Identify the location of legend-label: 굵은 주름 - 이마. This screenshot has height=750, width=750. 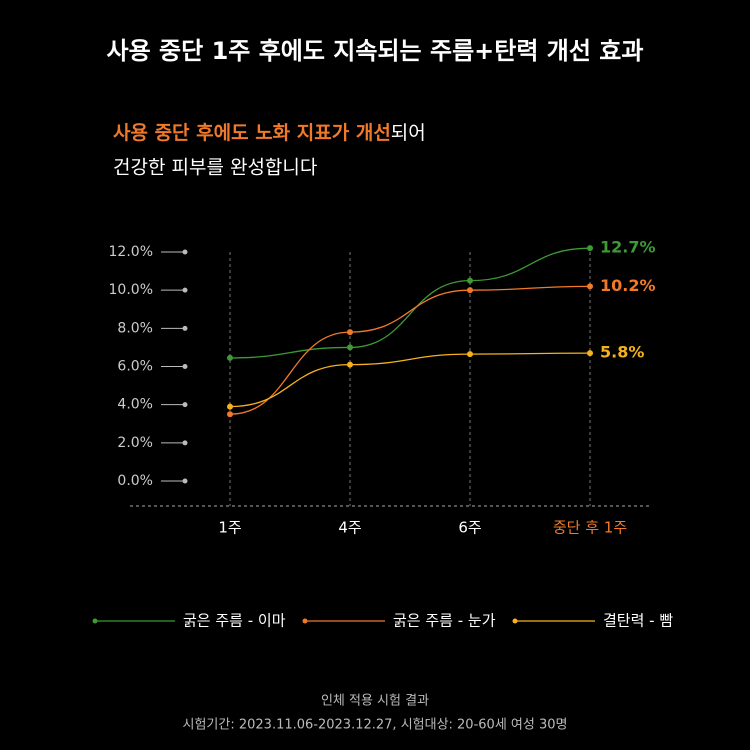
(234, 621).